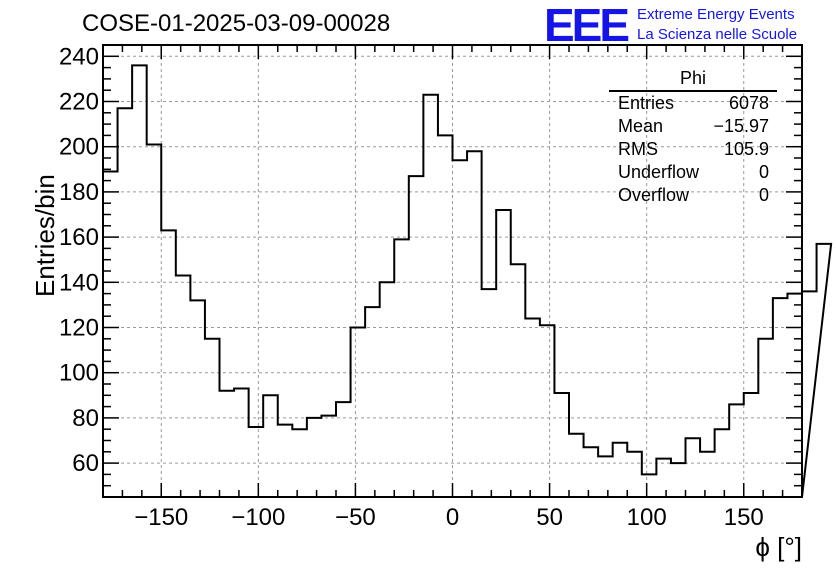 The height and width of the screenshot is (572, 836). What do you see at coordinates (693, 103) in the screenshot?
I see `stats-row-entries: Entries 6078` at bounding box center [693, 103].